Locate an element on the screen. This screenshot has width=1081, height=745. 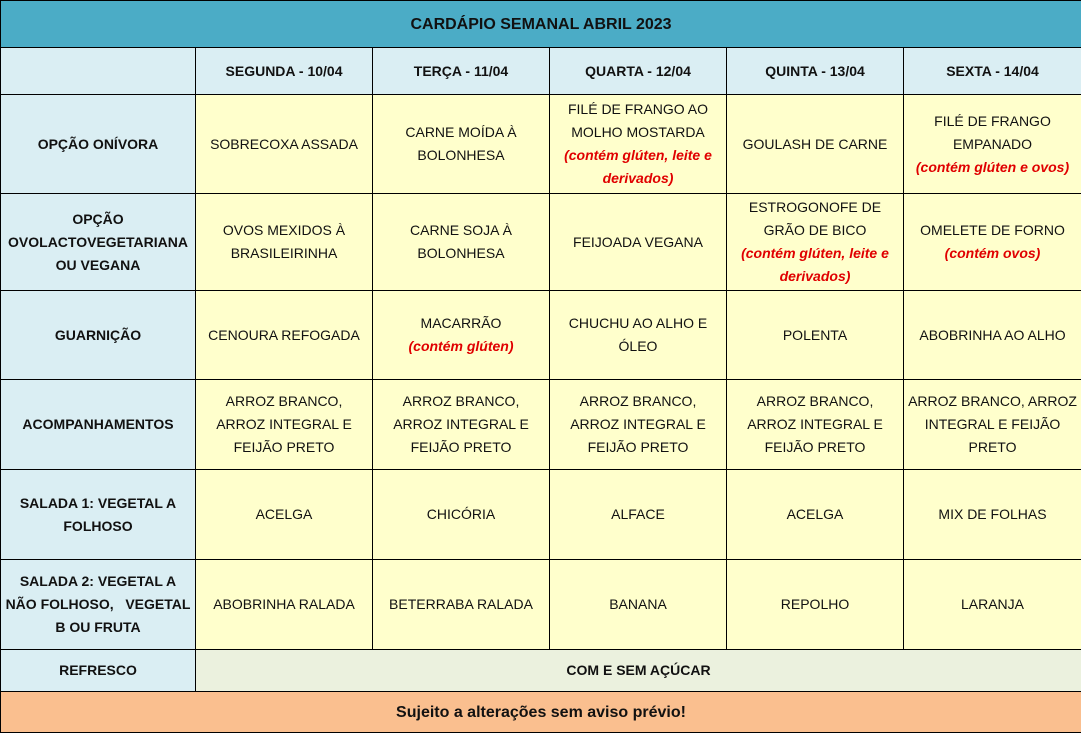
dish-name: CHUCHU AO ALHO E ÓLEO is located at coordinates (638, 334).